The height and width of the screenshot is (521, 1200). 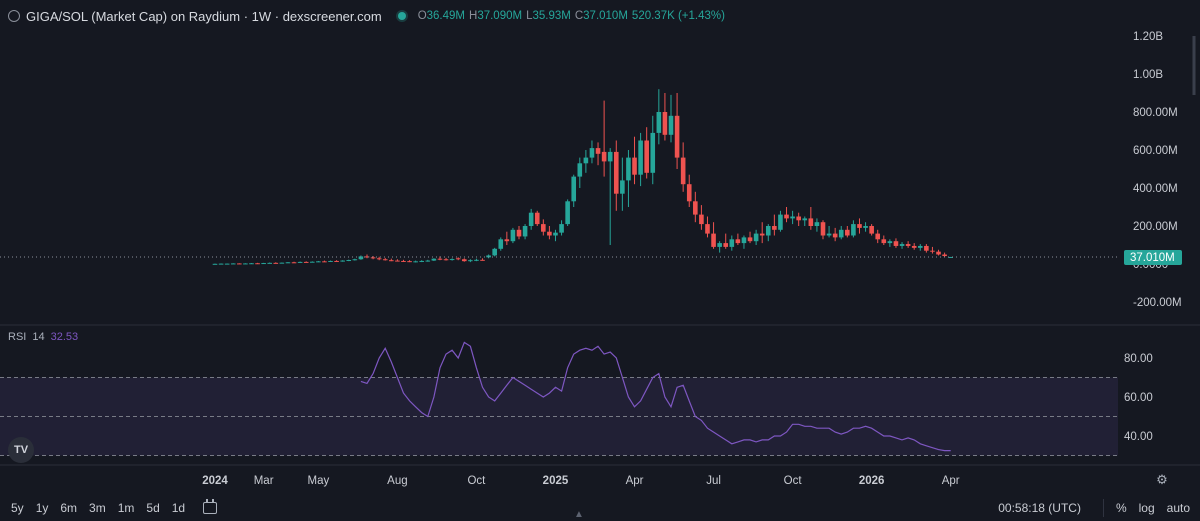 What do you see at coordinates (579, 514) in the screenshot?
I see `scroll-up-icon: ▲` at bounding box center [579, 514].